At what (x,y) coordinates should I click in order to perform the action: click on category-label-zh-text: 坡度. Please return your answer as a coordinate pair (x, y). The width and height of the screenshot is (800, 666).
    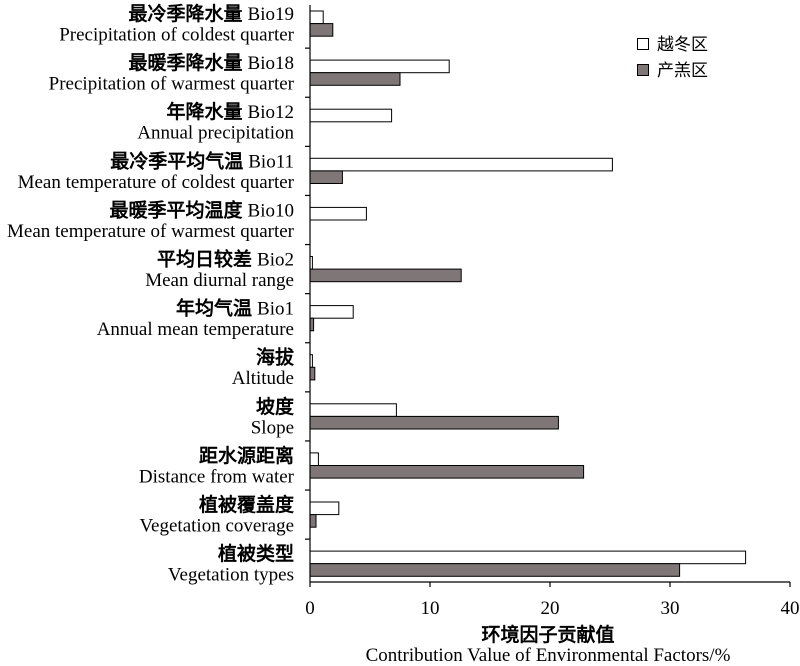
    Looking at the image, I should click on (275, 406).